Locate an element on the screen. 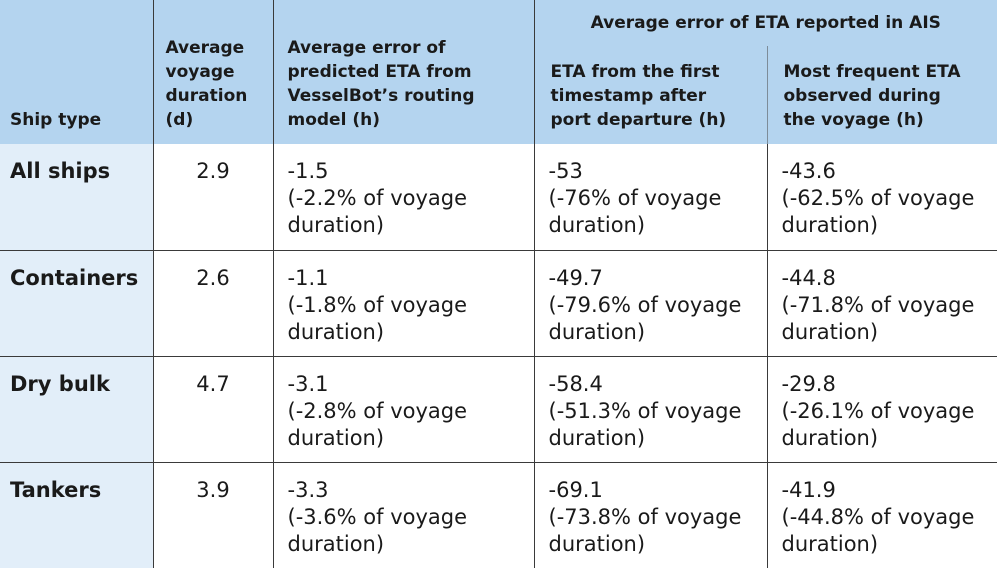 This screenshot has height=581, width=997. header-ais-group-label: Average error of ETA reported in AIS is located at coordinates (765, 23).